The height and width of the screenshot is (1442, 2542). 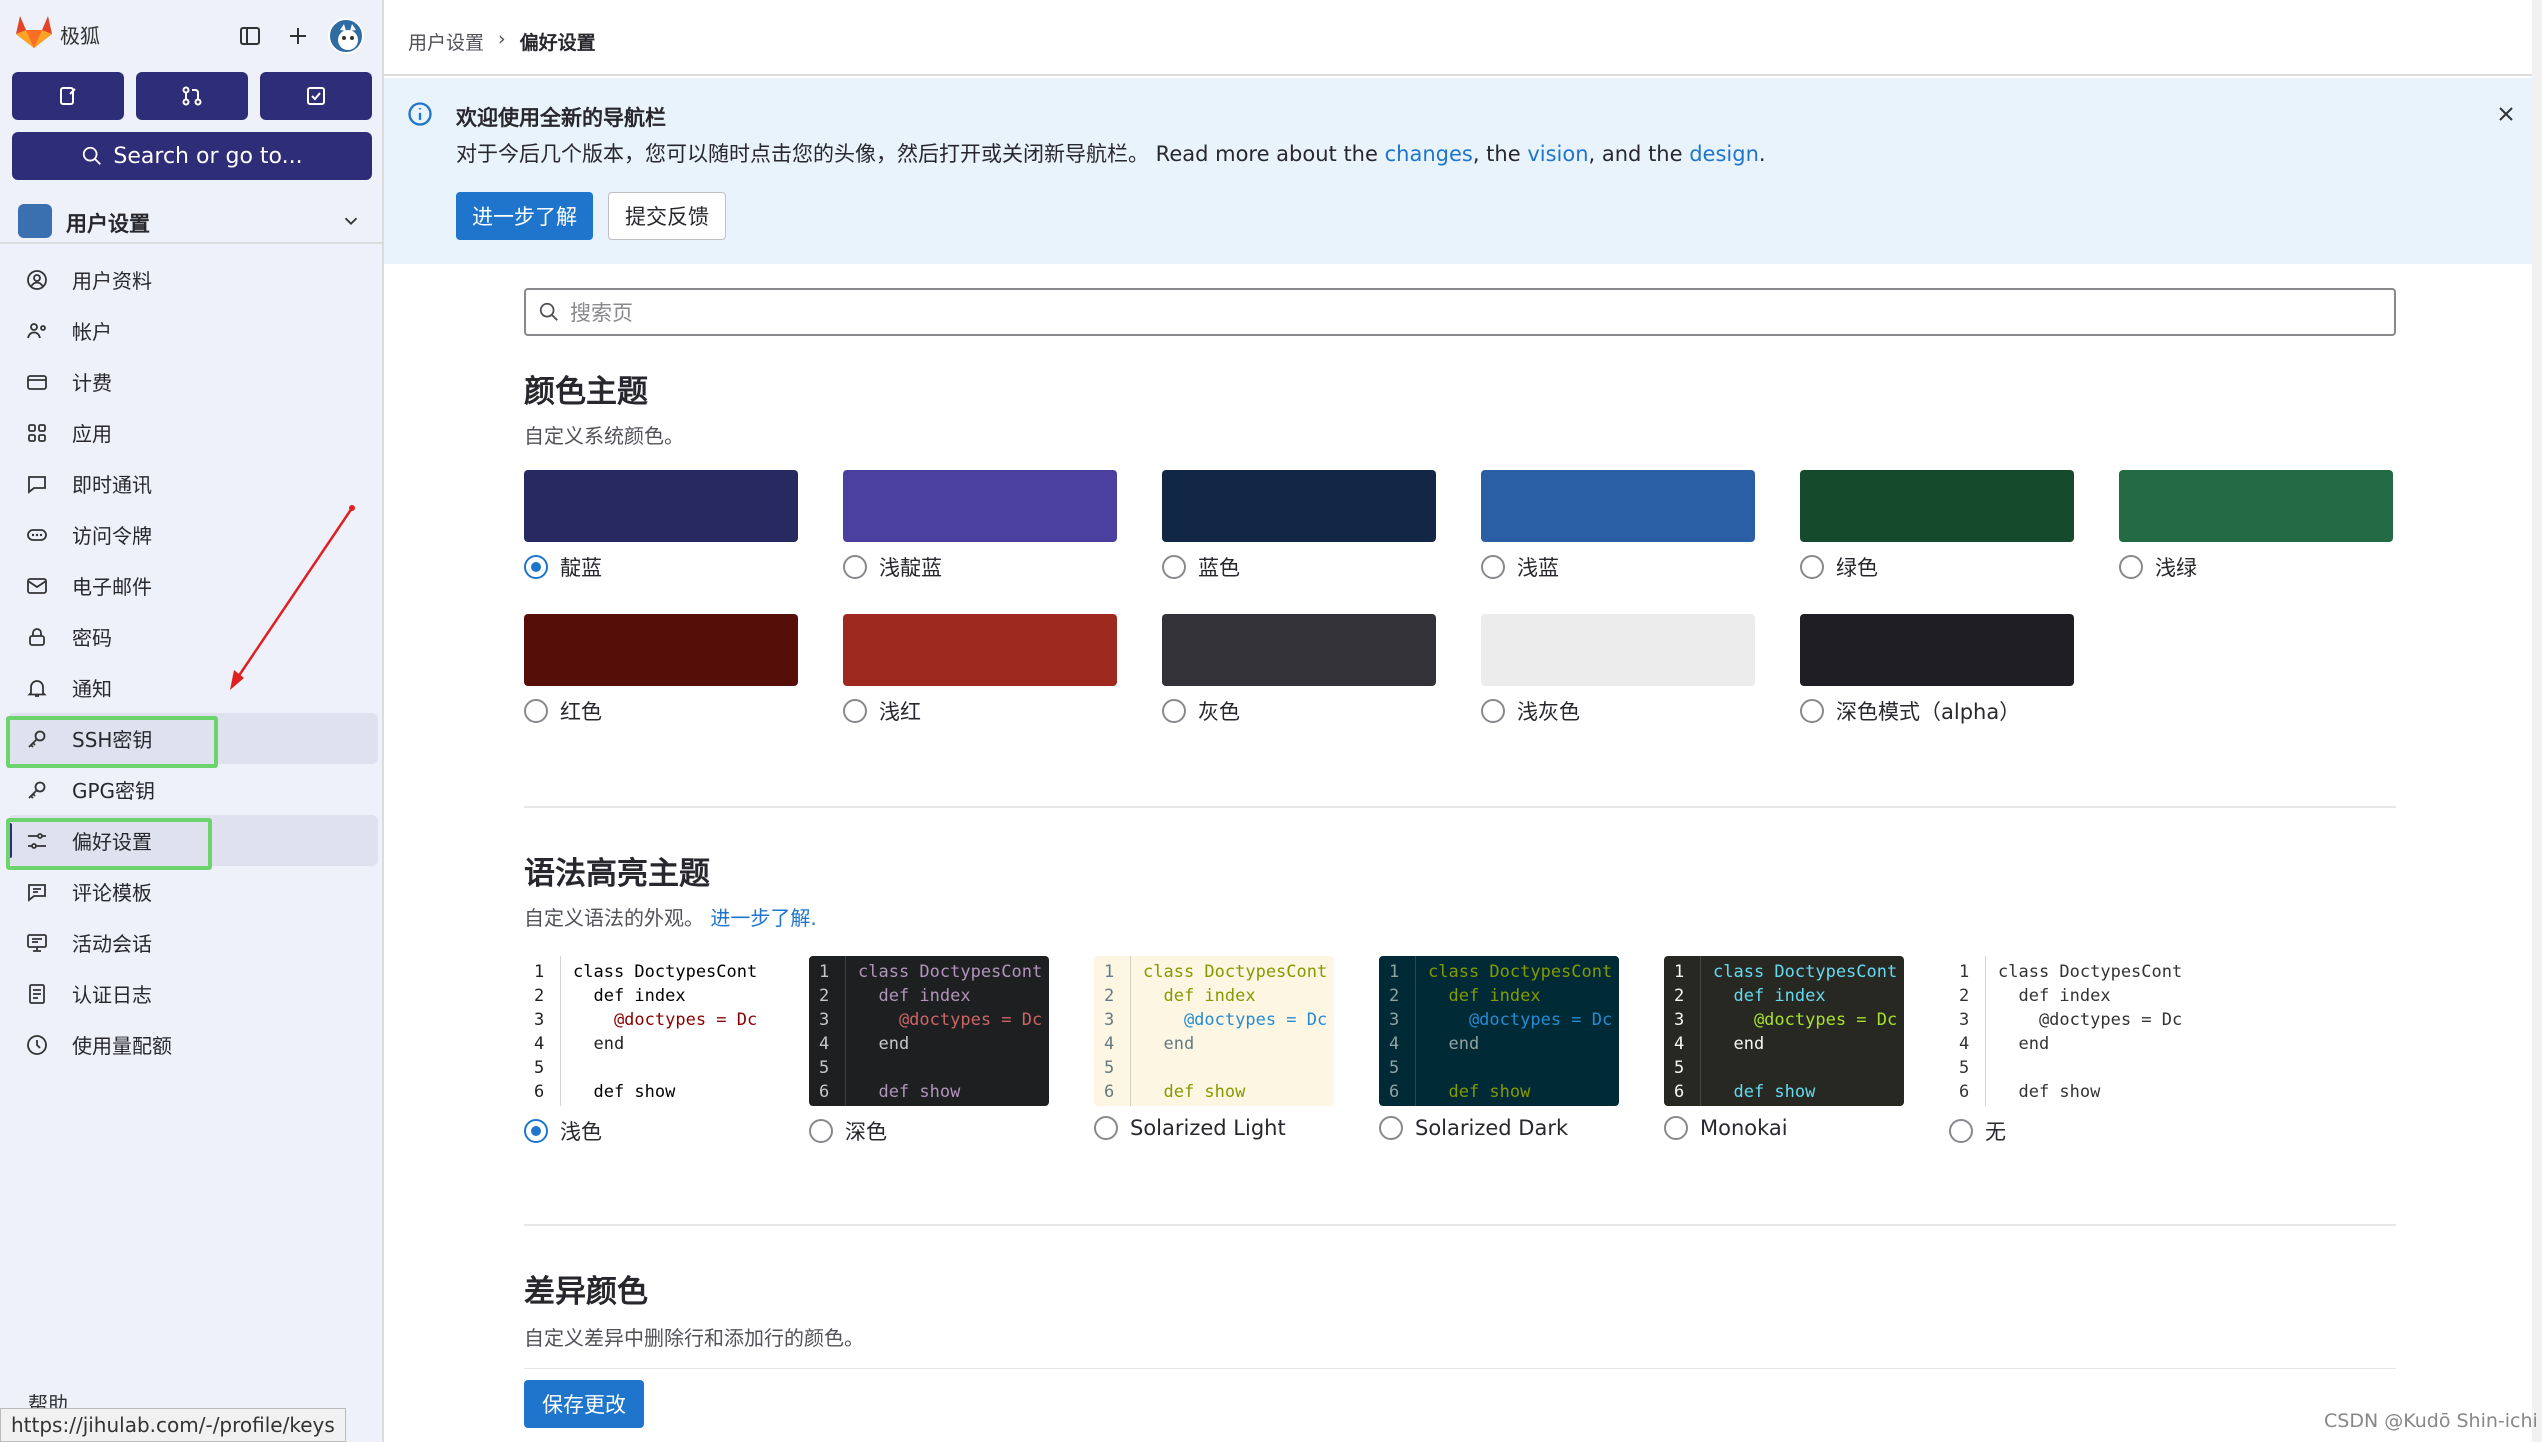 I want to click on sidebar-item: 帐户, so click(x=193, y=330).